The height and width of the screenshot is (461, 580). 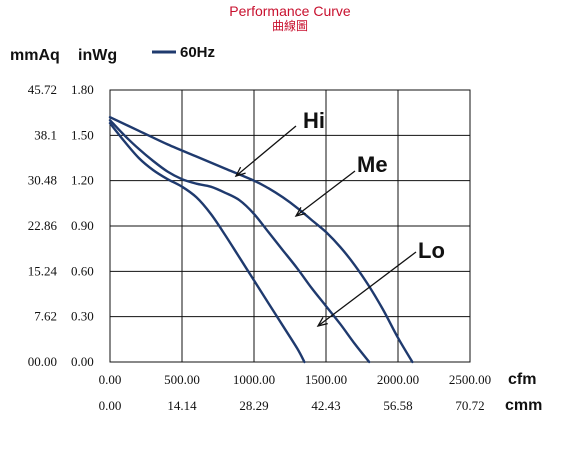 I want to click on x-tick-cfm: 500.00, so click(x=182, y=379).